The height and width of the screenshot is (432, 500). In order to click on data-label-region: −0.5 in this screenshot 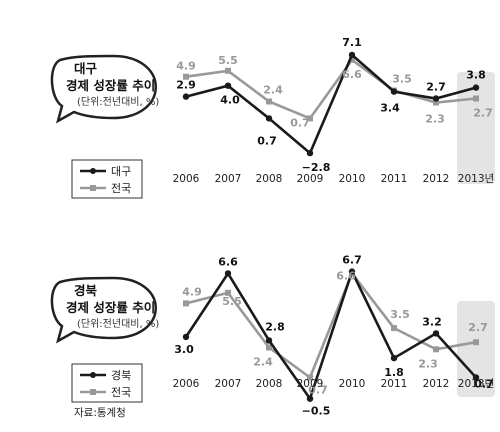, I will do `click(316, 411)`.